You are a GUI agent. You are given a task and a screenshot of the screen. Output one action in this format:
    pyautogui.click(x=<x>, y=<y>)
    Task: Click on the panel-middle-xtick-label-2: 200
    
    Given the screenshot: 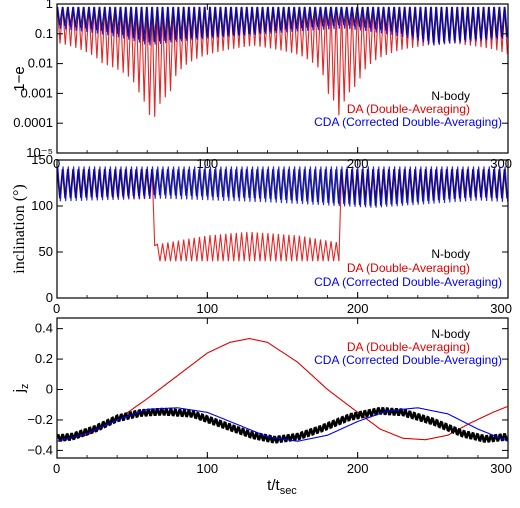 What is the action you would take?
    pyautogui.click(x=358, y=308)
    